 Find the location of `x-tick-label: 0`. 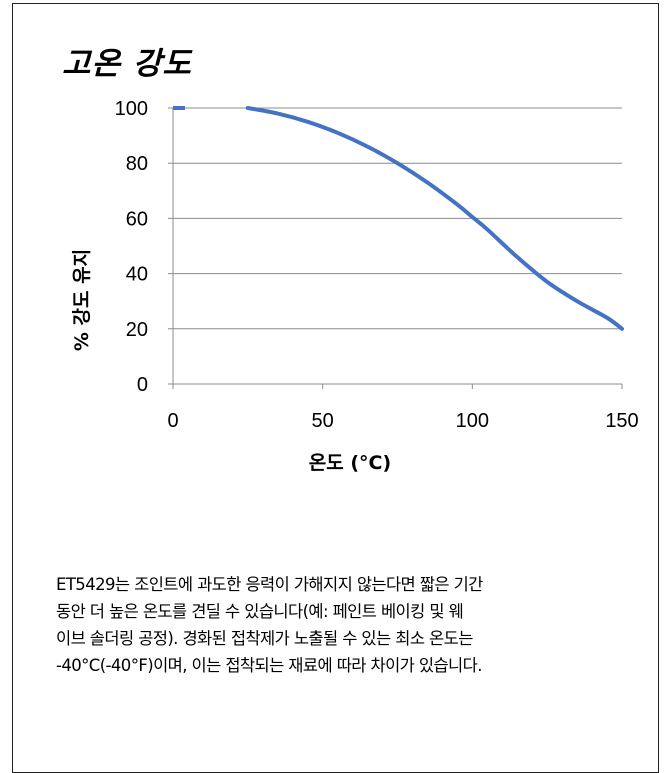

x-tick-label: 0 is located at coordinates (172, 421).